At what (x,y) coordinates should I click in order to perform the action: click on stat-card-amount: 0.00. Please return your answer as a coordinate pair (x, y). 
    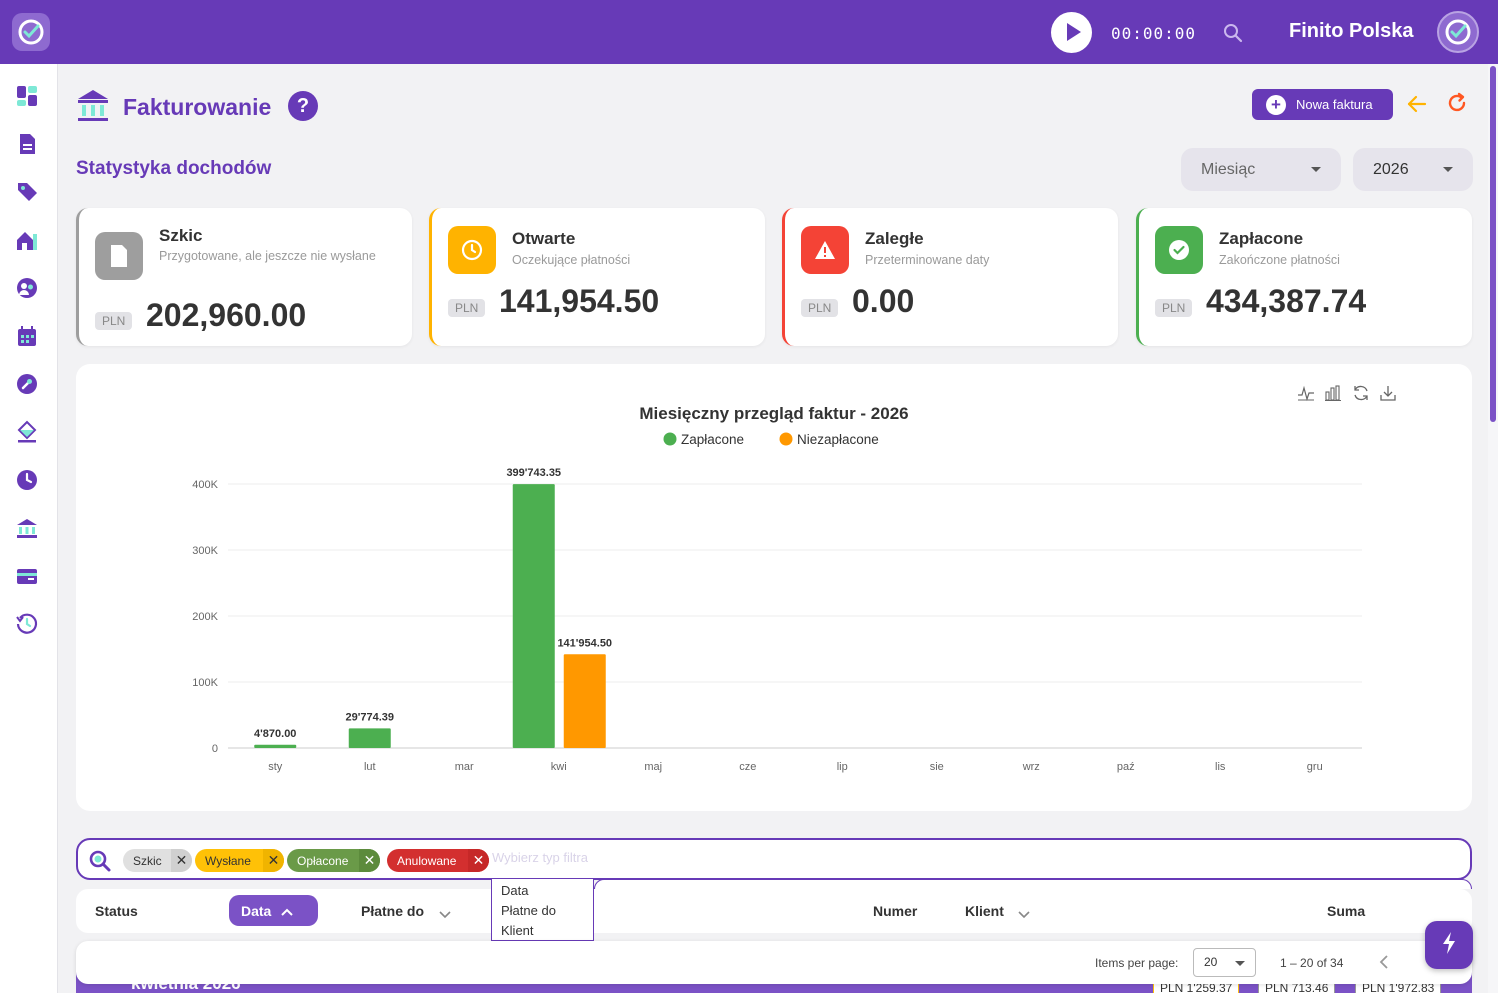
    Looking at the image, I should click on (883, 301).